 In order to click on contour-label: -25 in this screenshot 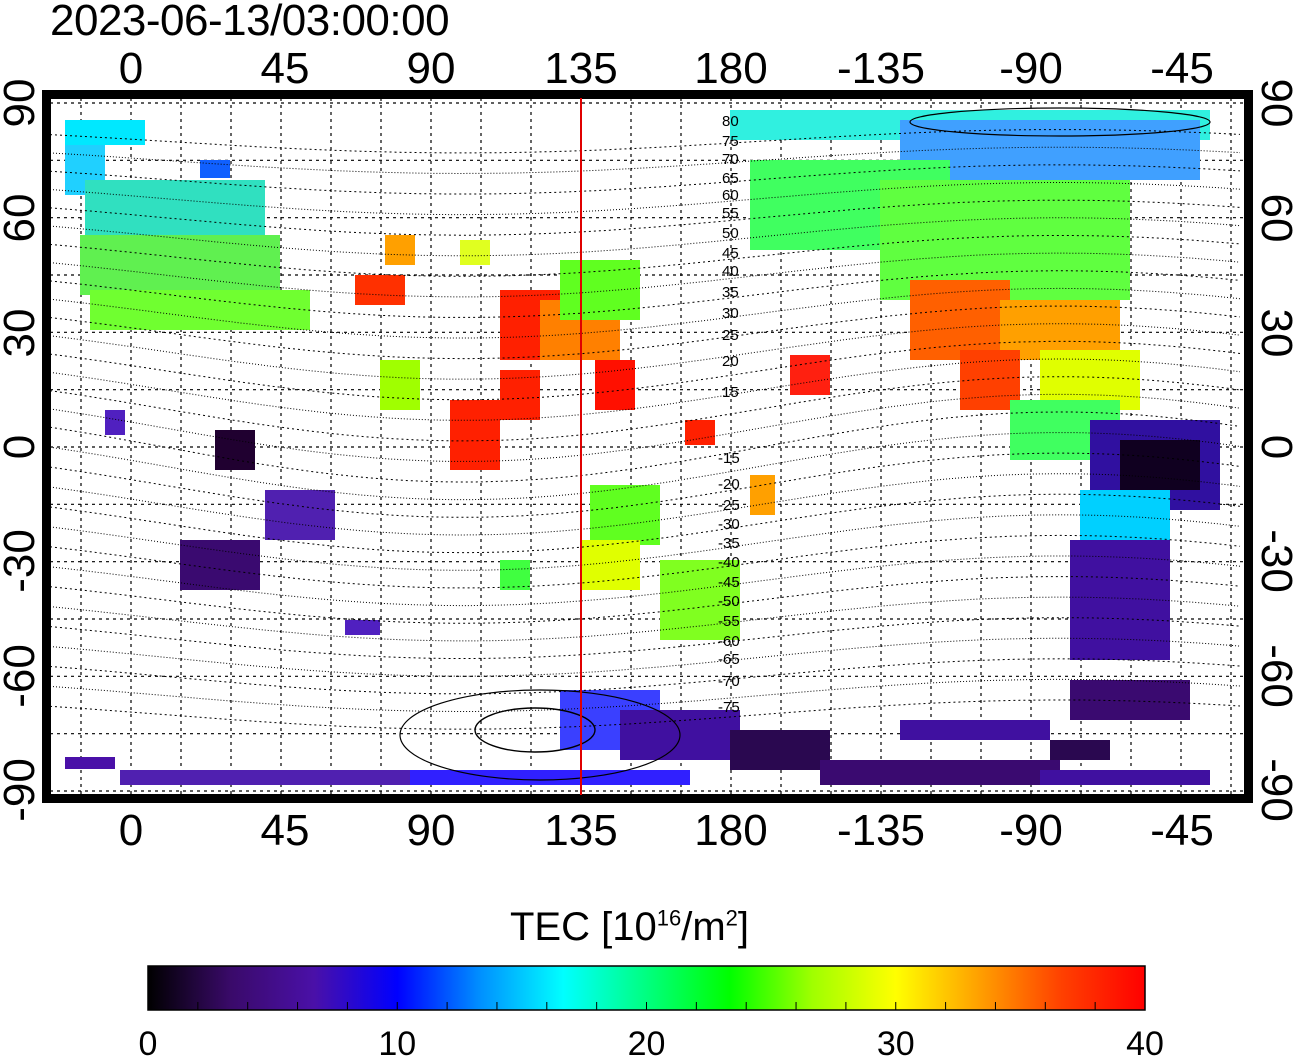, I will do `click(729, 505)`.